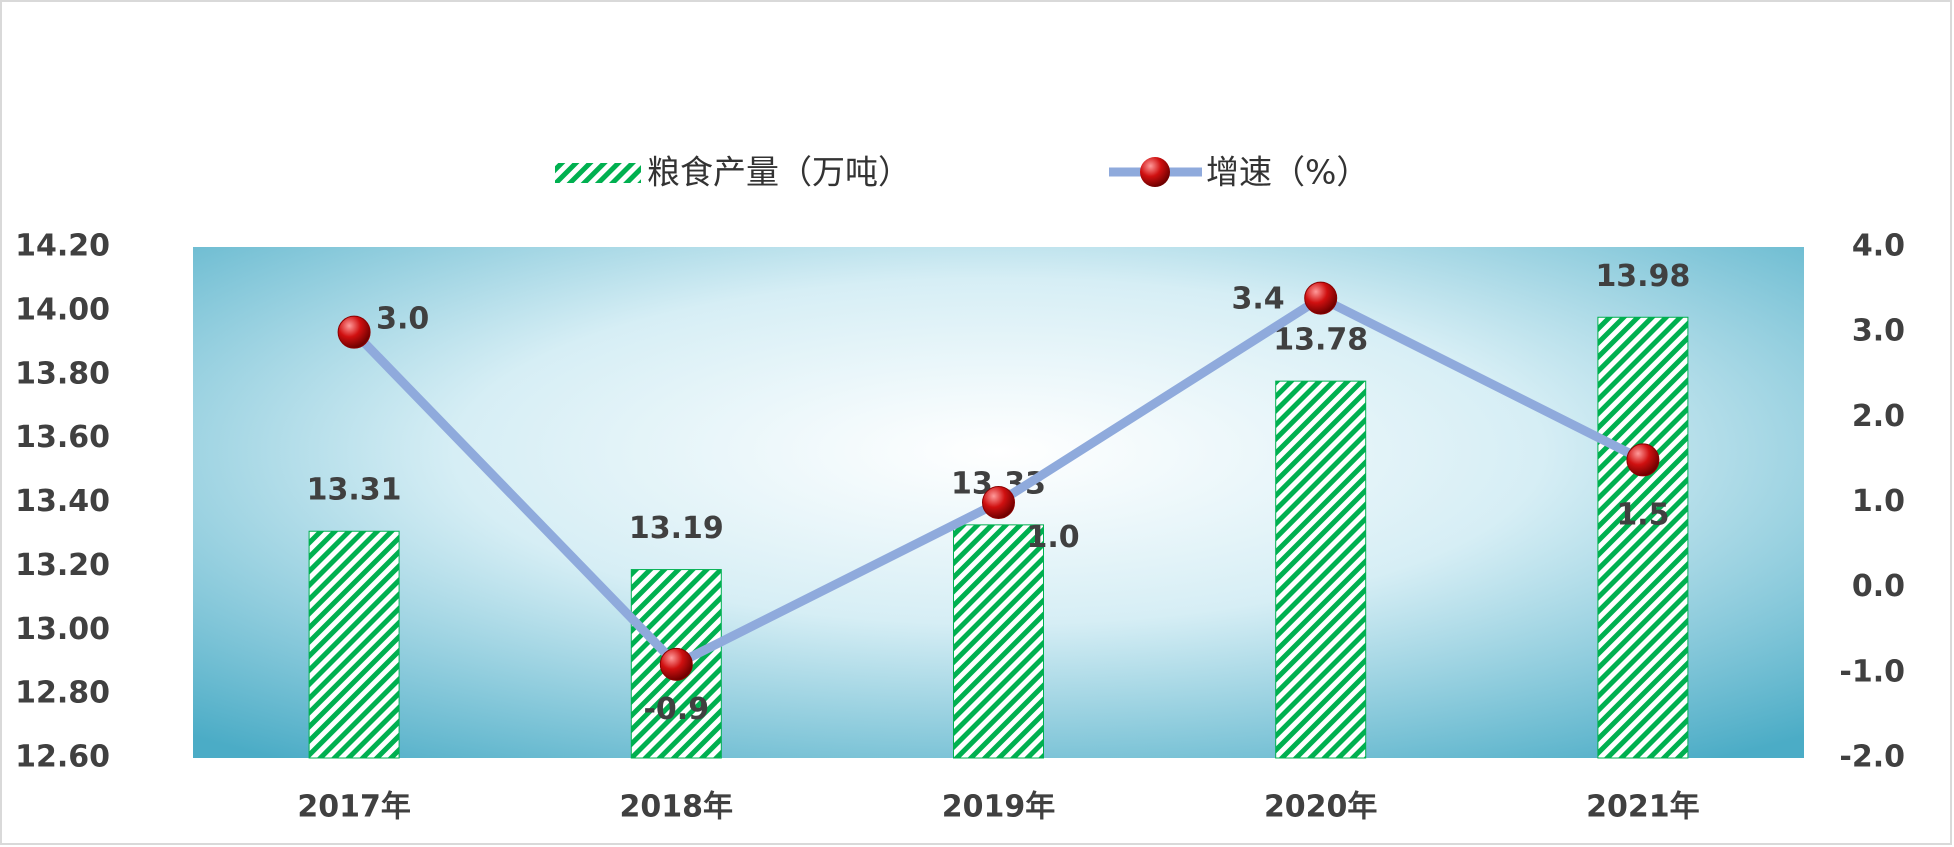  Describe the element at coordinates (62, 629) in the screenshot. I see `y-tick-label: 13.00` at that location.